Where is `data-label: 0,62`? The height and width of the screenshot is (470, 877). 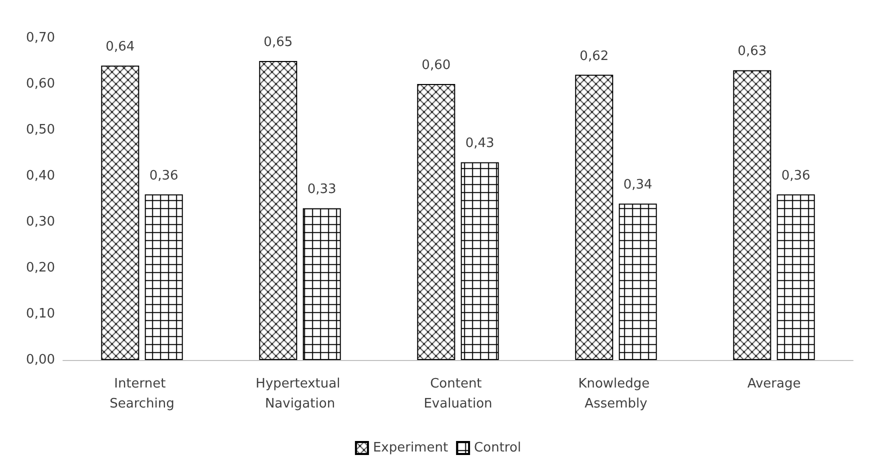
data-label: 0,62 is located at coordinates (594, 56).